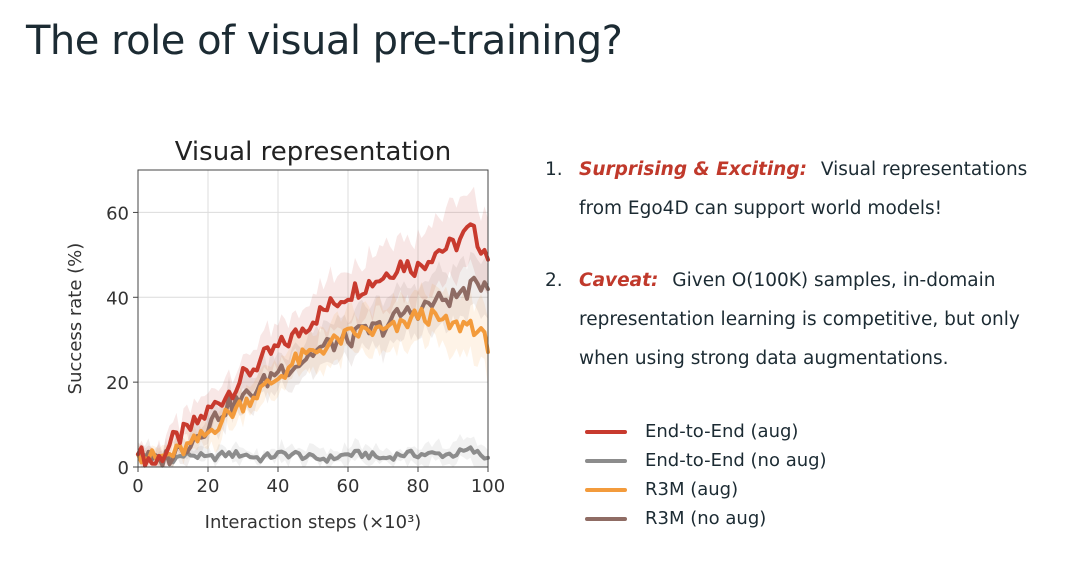  I want to click on y-tick-label: 20, so click(117, 383).